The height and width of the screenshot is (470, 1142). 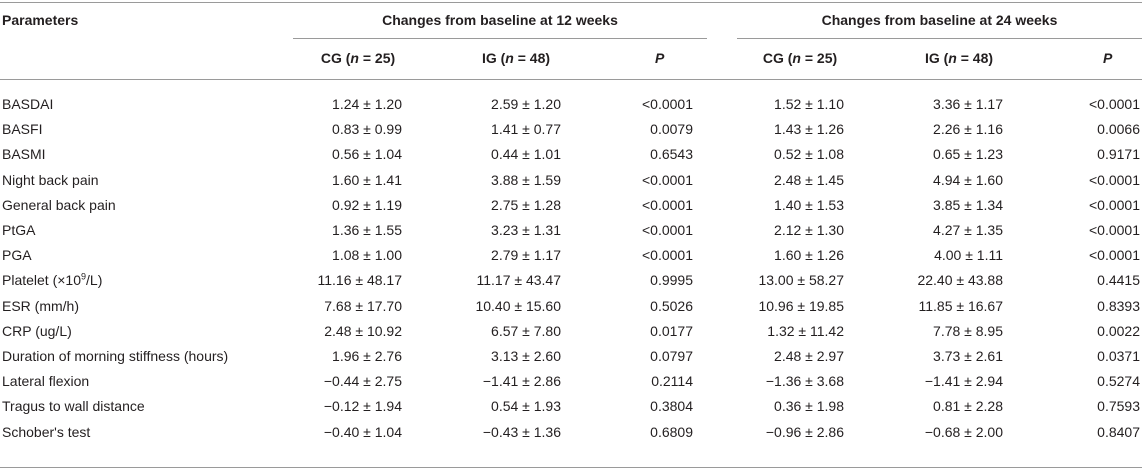 What do you see at coordinates (672, 381) in the screenshot?
I see `cell-p-12: 0.2114` at bounding box center [672, 381].